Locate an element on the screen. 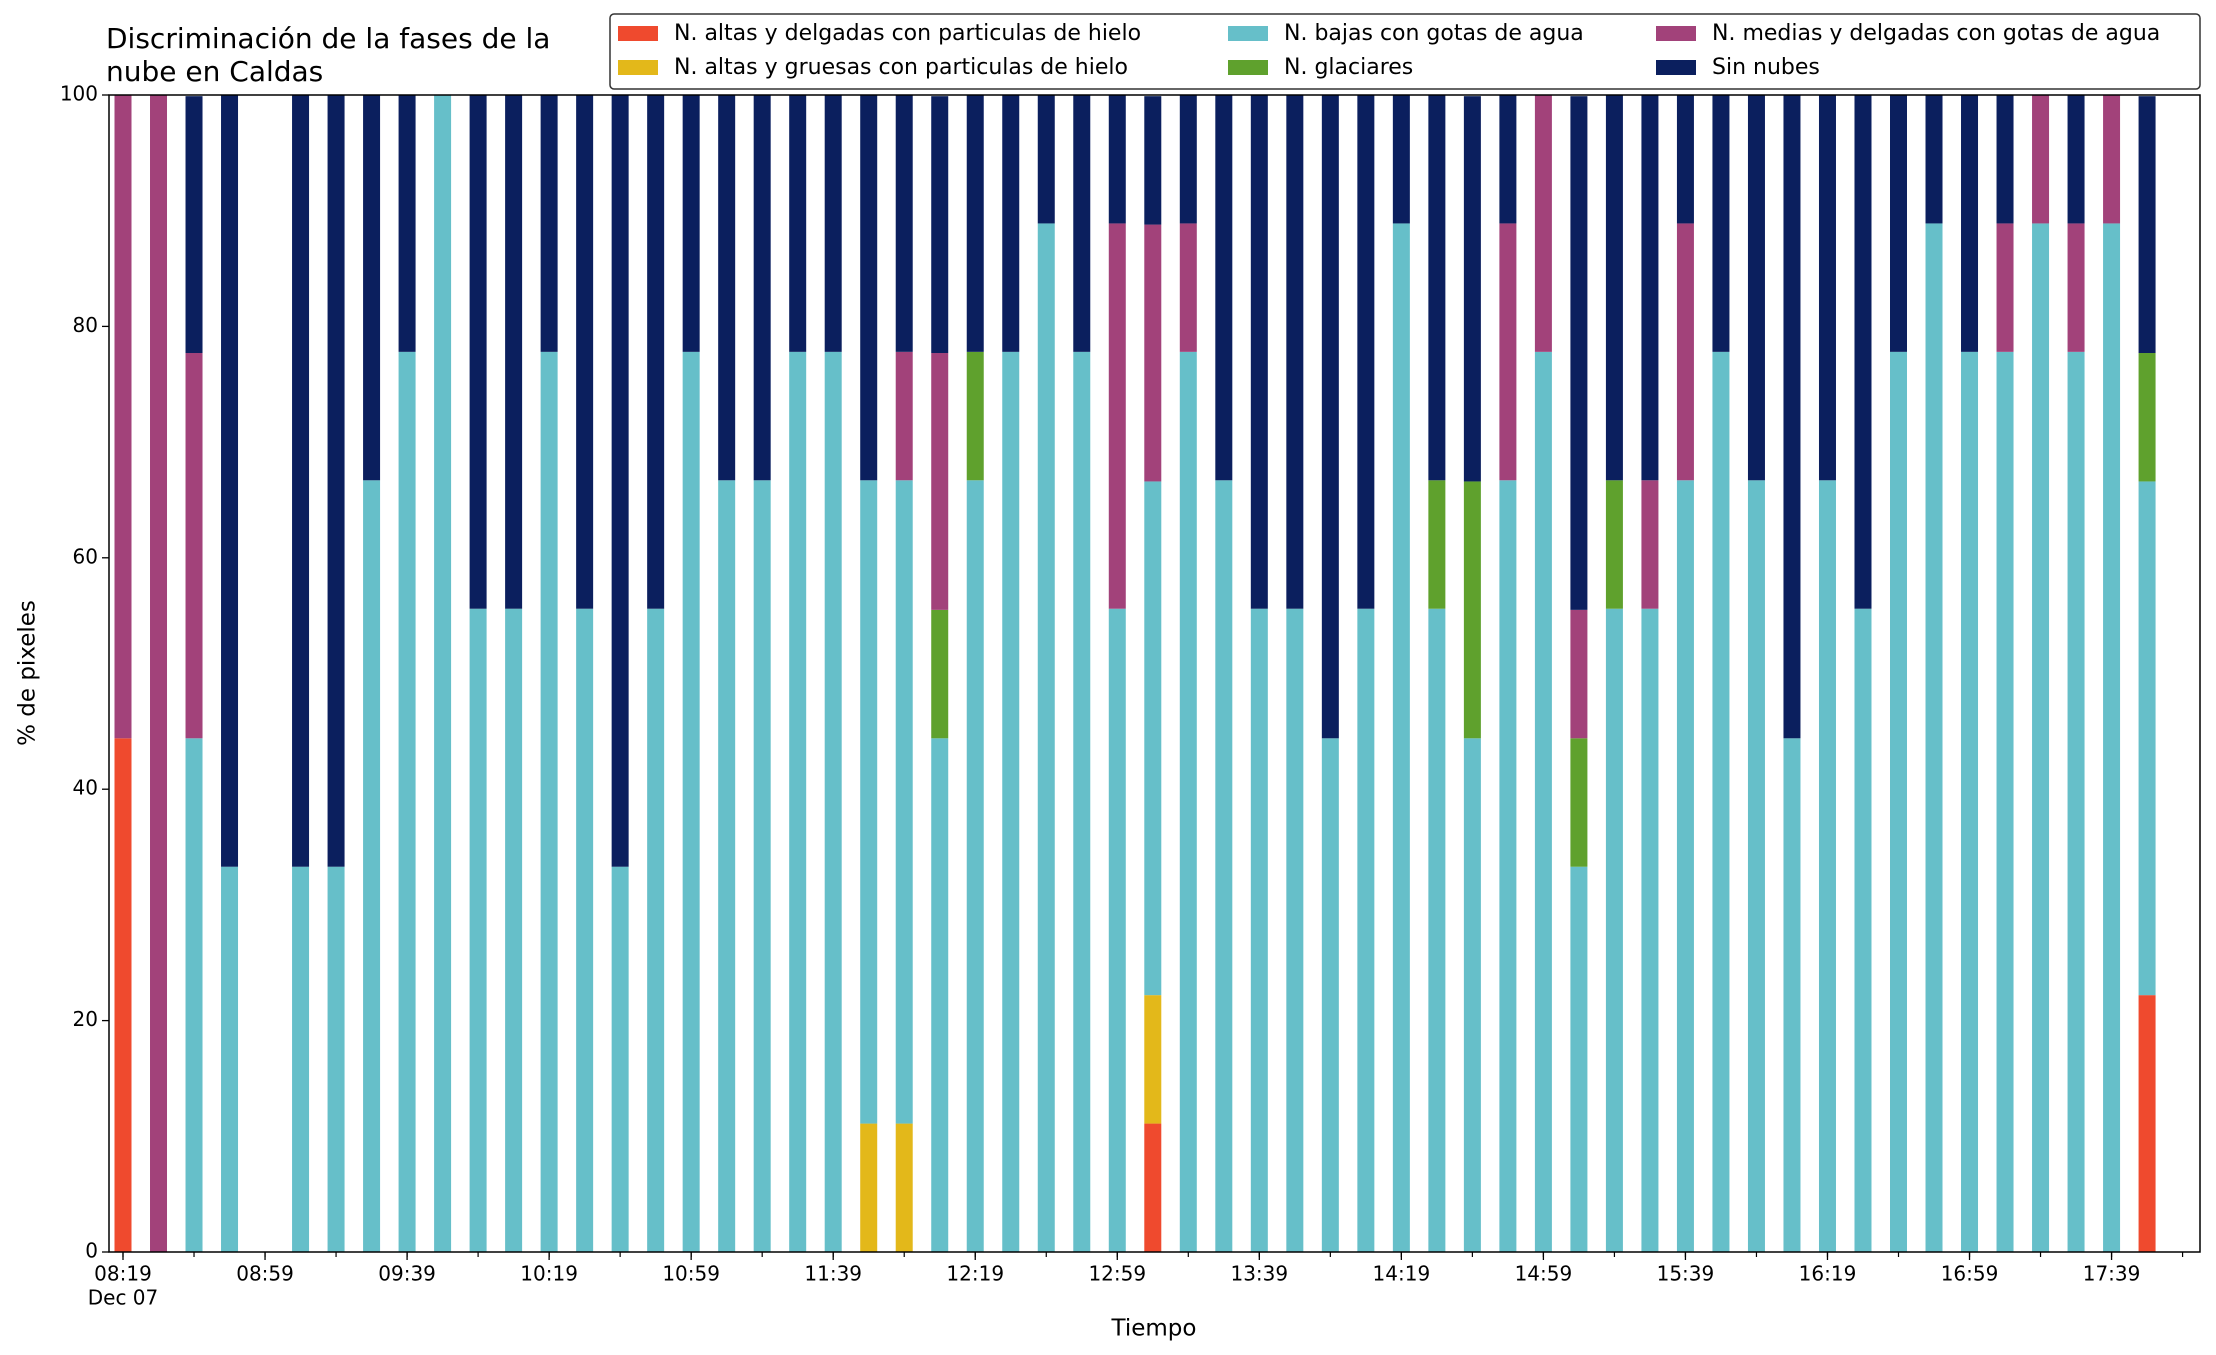 This screenshot has width=2216, height=1355. x-tick-label: 17:39 is located at coordinates (2112, 1274).